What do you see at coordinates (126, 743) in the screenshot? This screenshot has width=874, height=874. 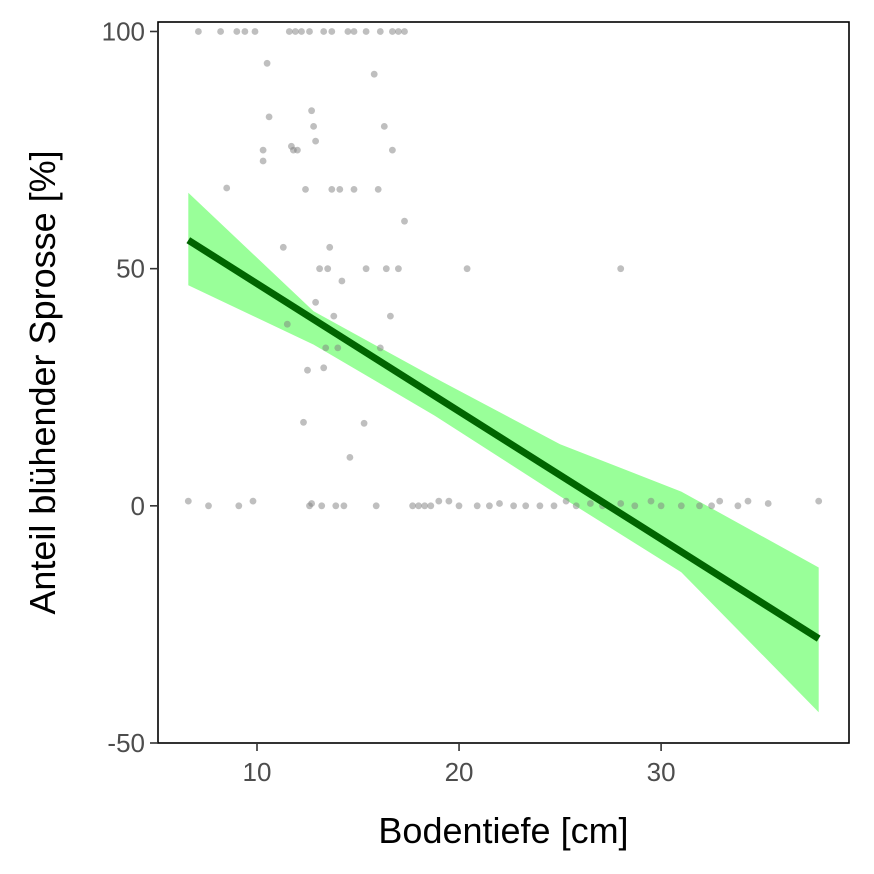 I see `y-tick-label: -50` at bounding box center [126, 743].